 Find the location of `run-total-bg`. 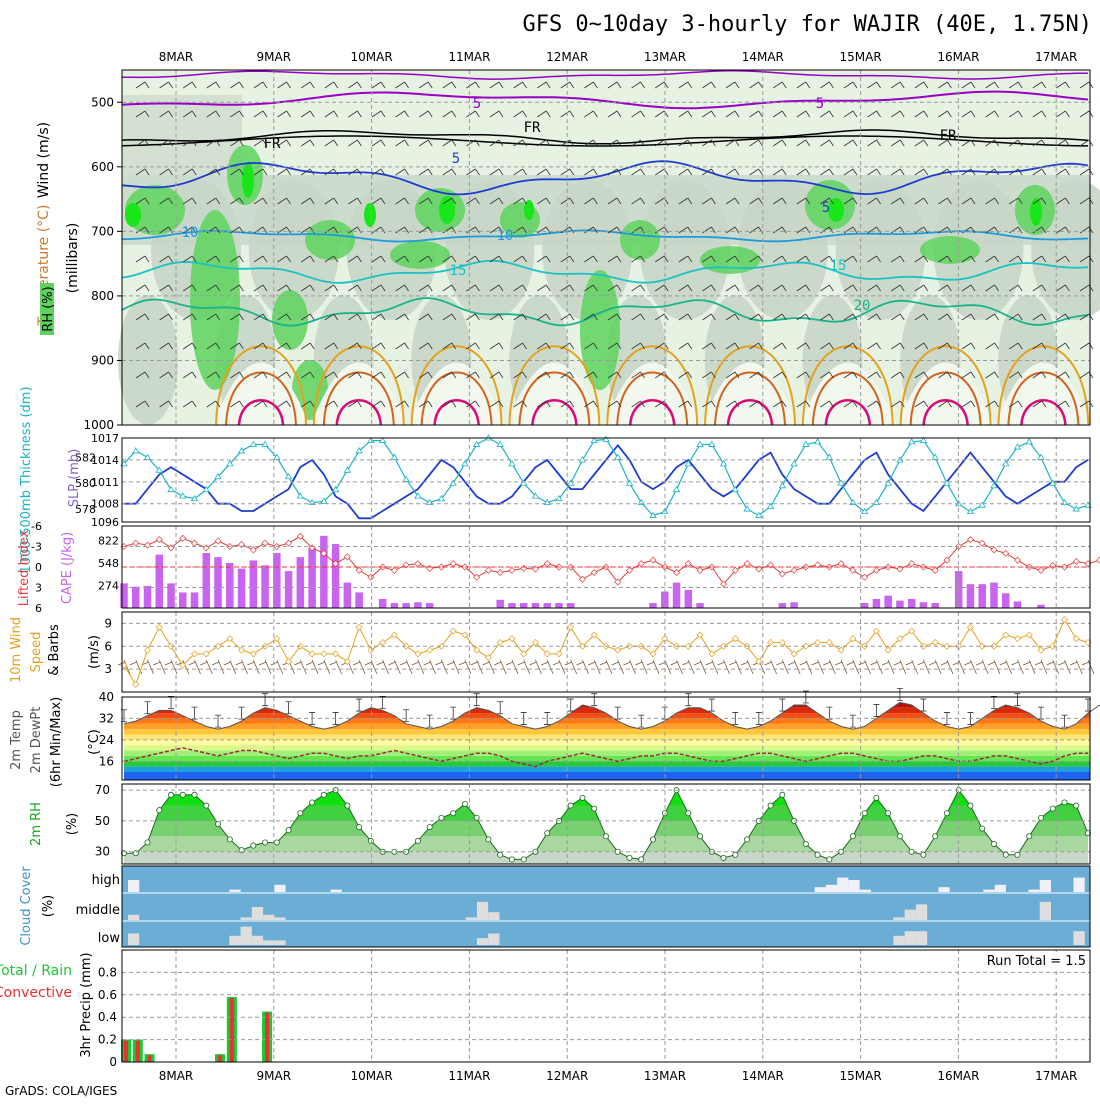

run-total-bg is located at coordinates (1025, 960).